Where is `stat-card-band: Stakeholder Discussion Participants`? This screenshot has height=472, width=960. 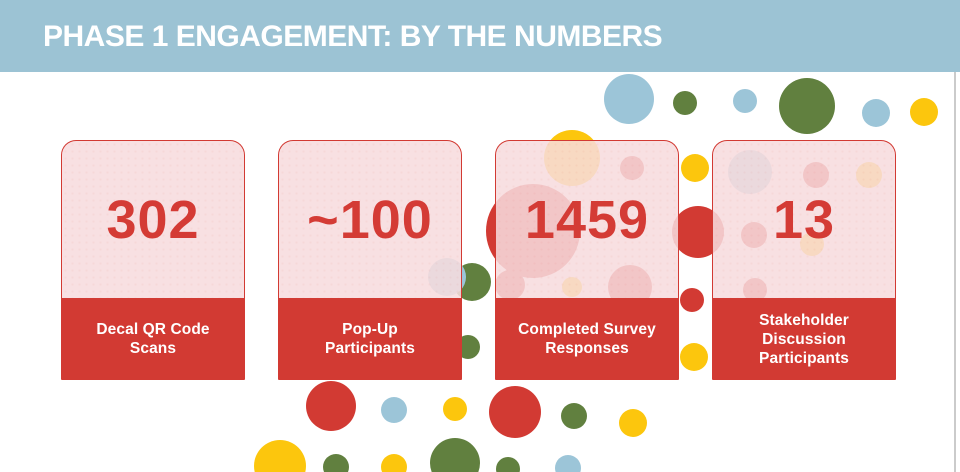
stat-card-band: Stakeholder Discussion Participants is located at coordinates (804, 339).